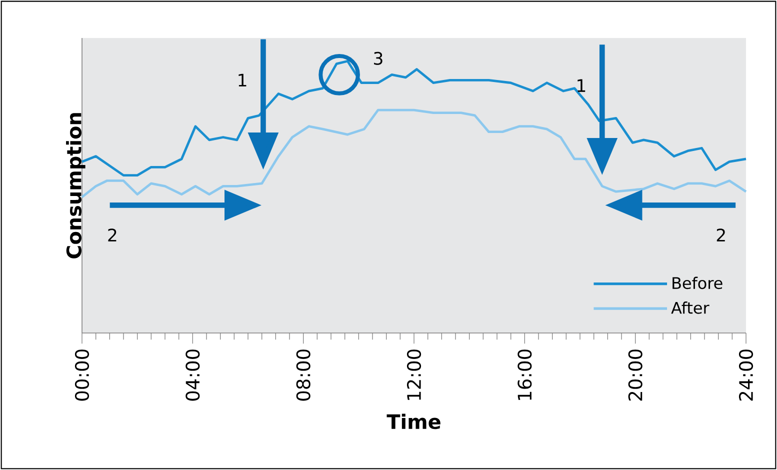 This screenshot has width=777, height=470. What do you see at coordinates (378, 58) in the screenshot?
I see `annotation: 3` at bounding box center [378, 58].